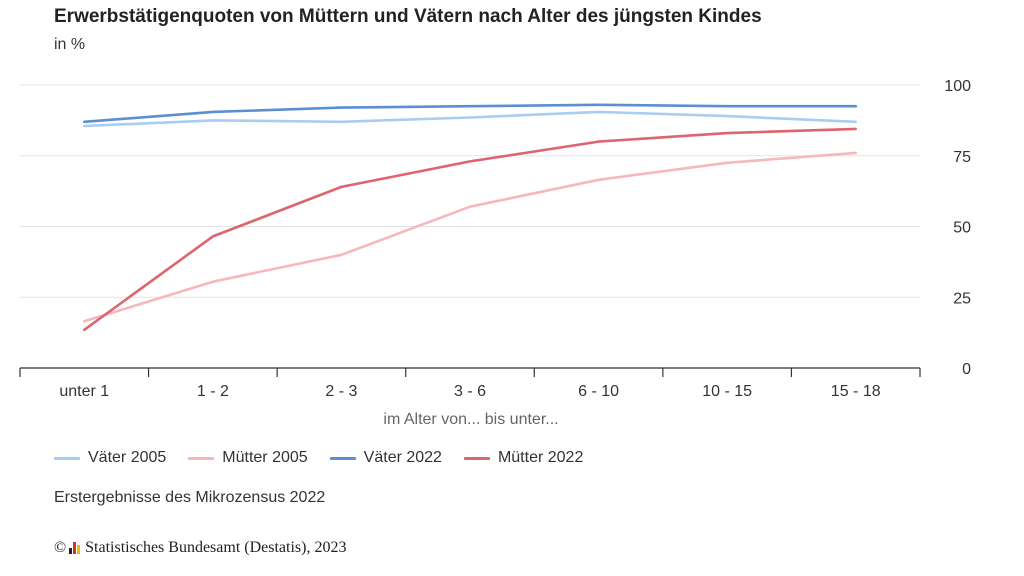  I want to click on legend-item: Väter 2022, so click(385, 458).